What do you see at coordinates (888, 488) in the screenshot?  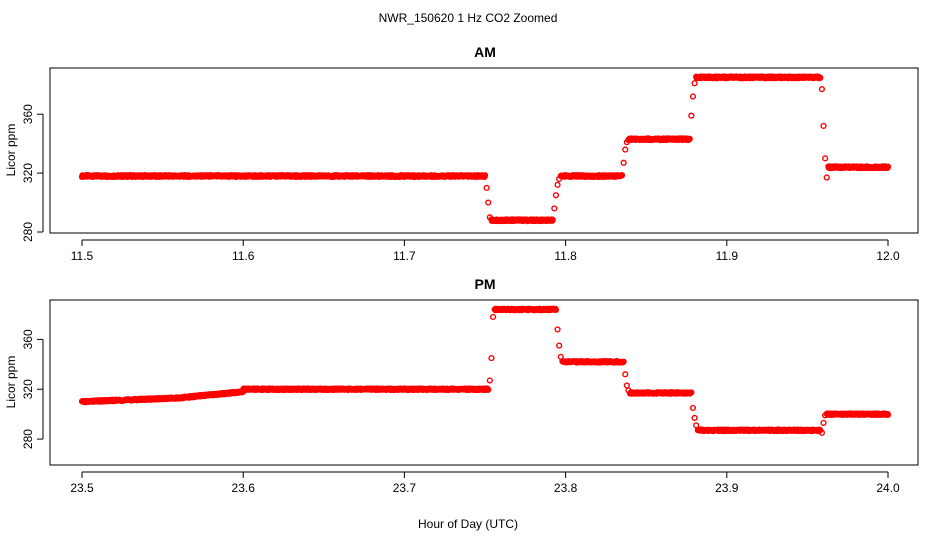 I see `pm-x-tick-label: 24.0` at bounding box center [888, 488].